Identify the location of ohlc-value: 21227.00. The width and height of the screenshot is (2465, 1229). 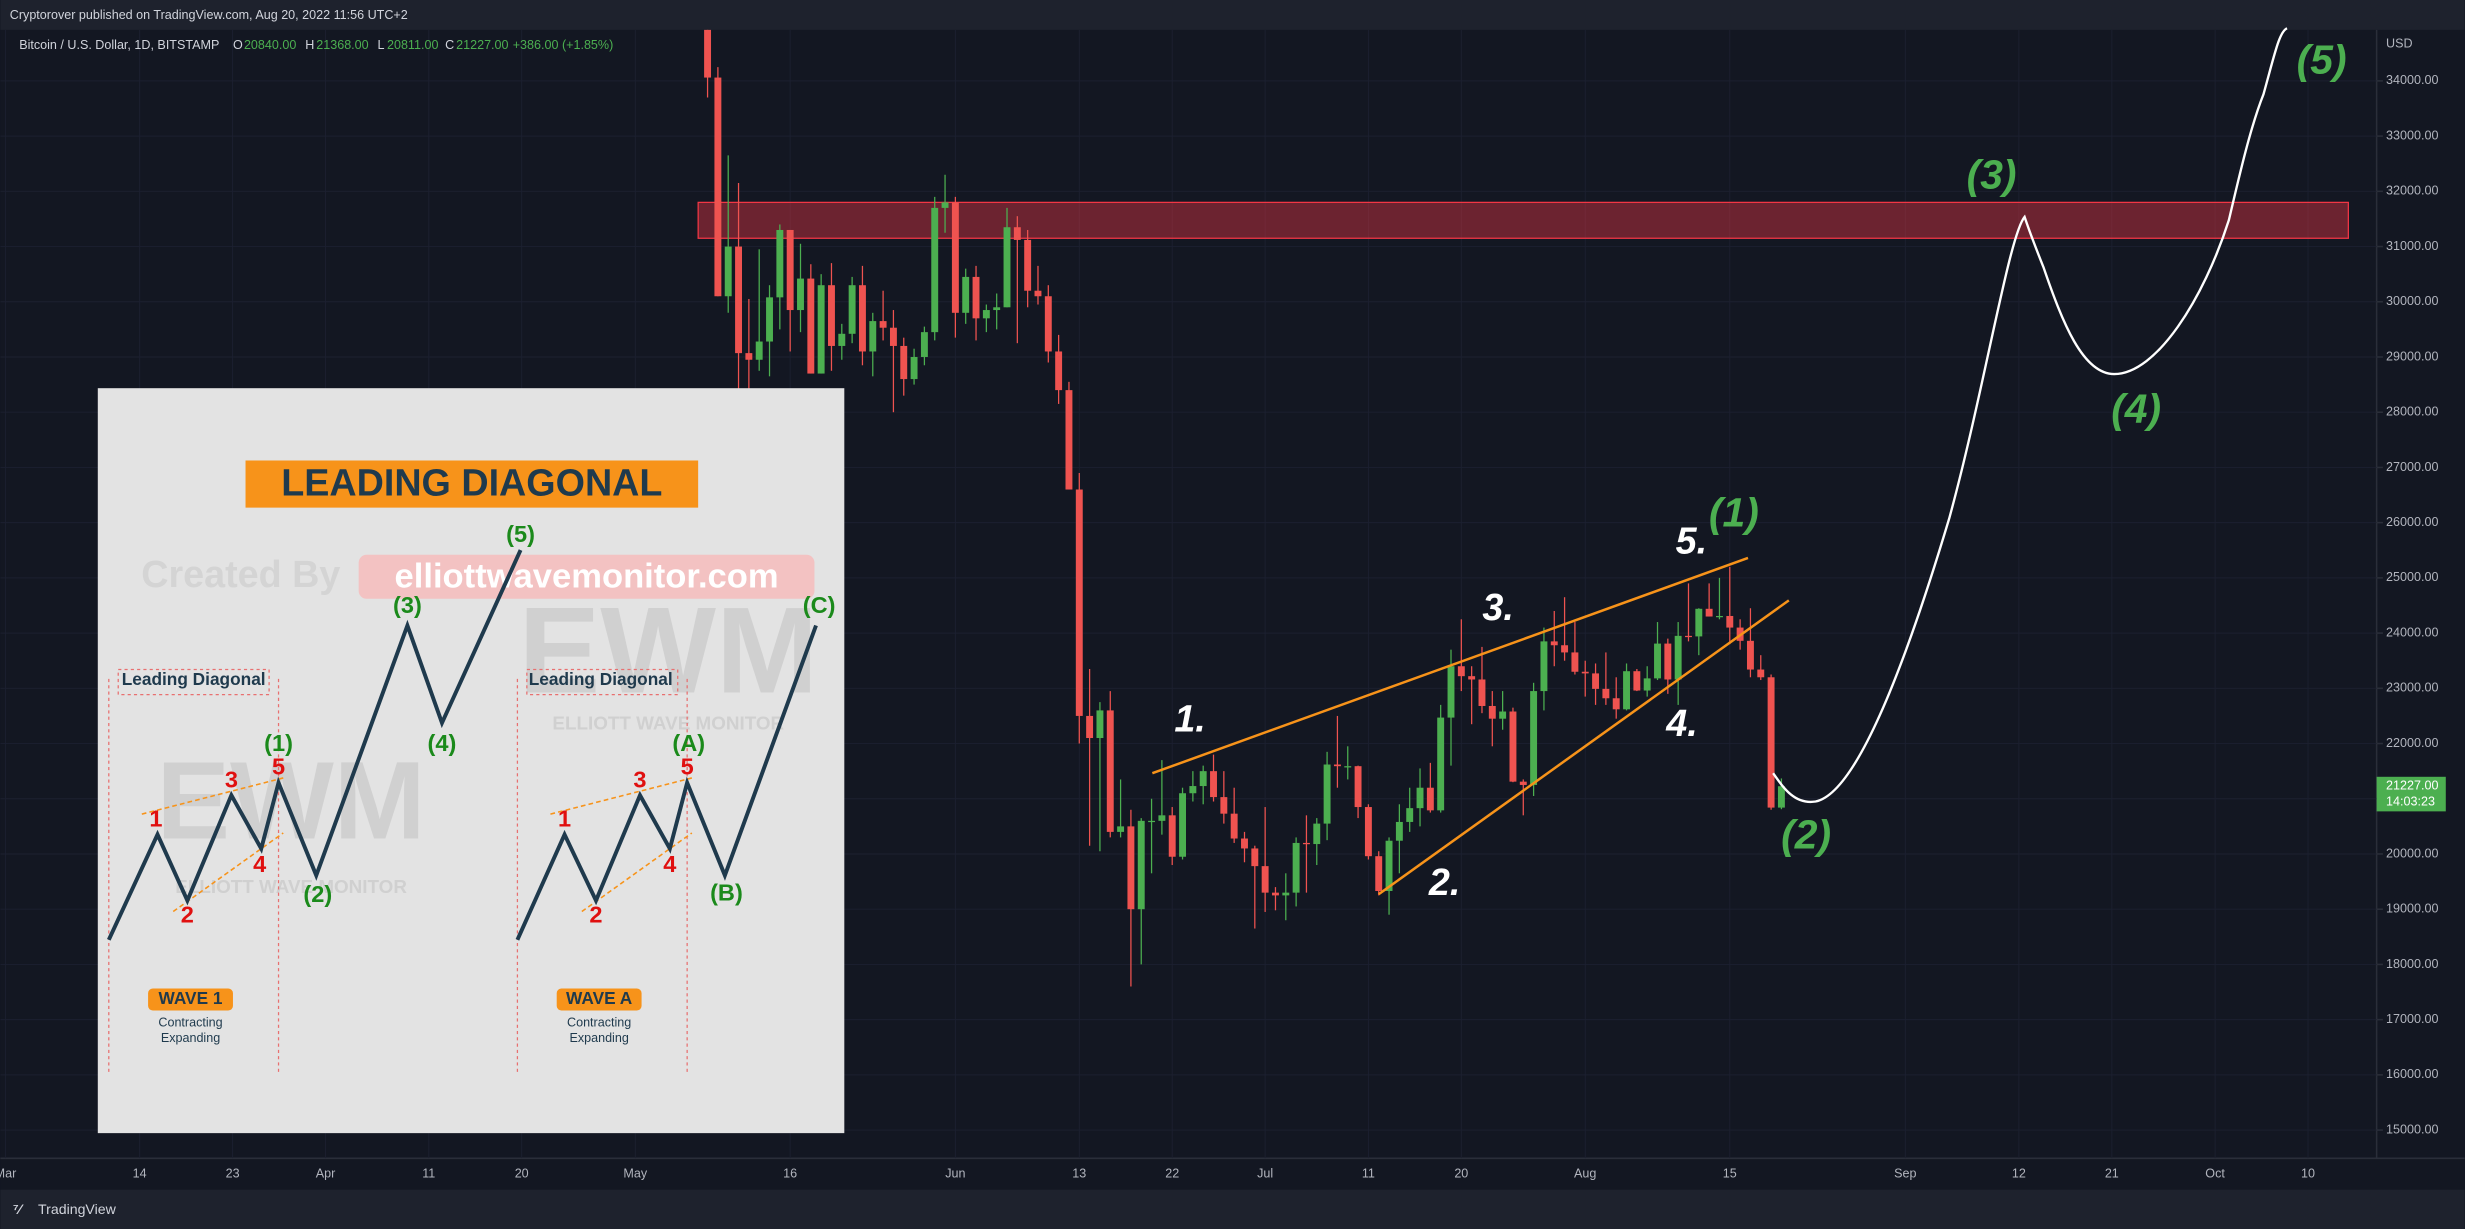
(482, 45).